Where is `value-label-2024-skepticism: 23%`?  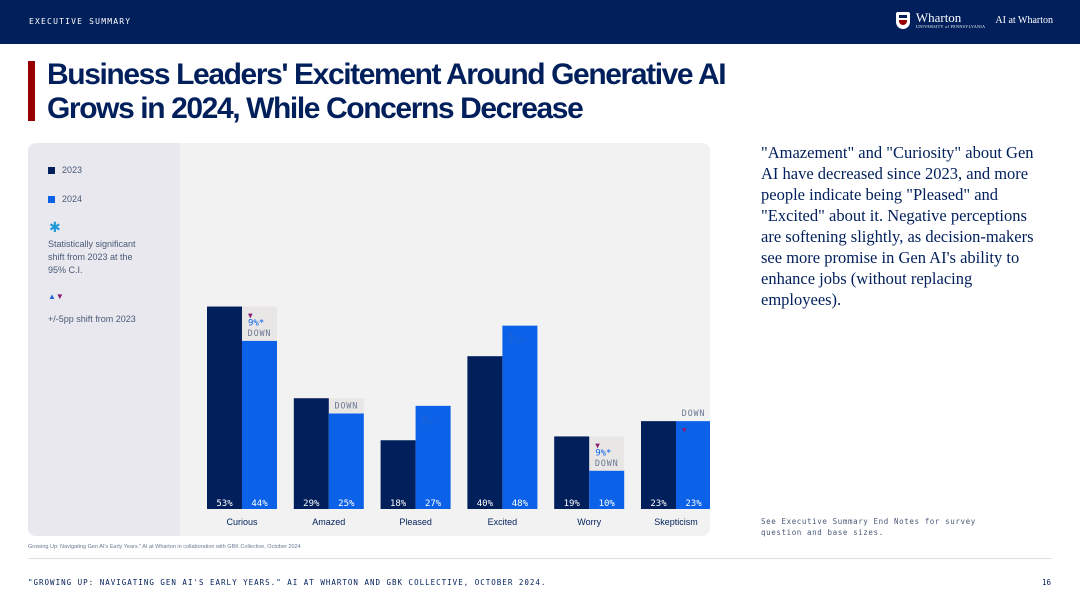 value-label-2024-skepticism: 23% is located at coordinates (693, 504).